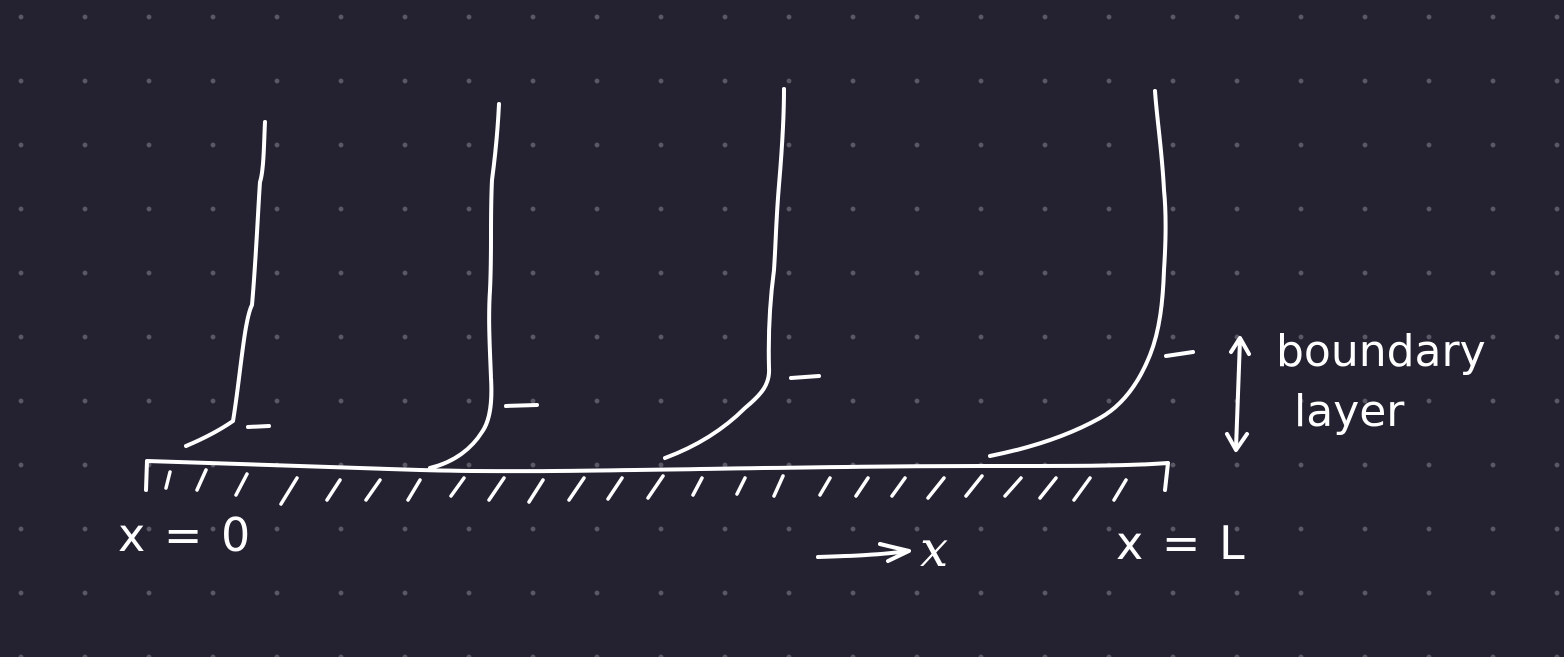  What do you see at coordinates (1181, 543) in the screenshot?
I see `label-x-end: x = L` at bounding box center [1181, 543].